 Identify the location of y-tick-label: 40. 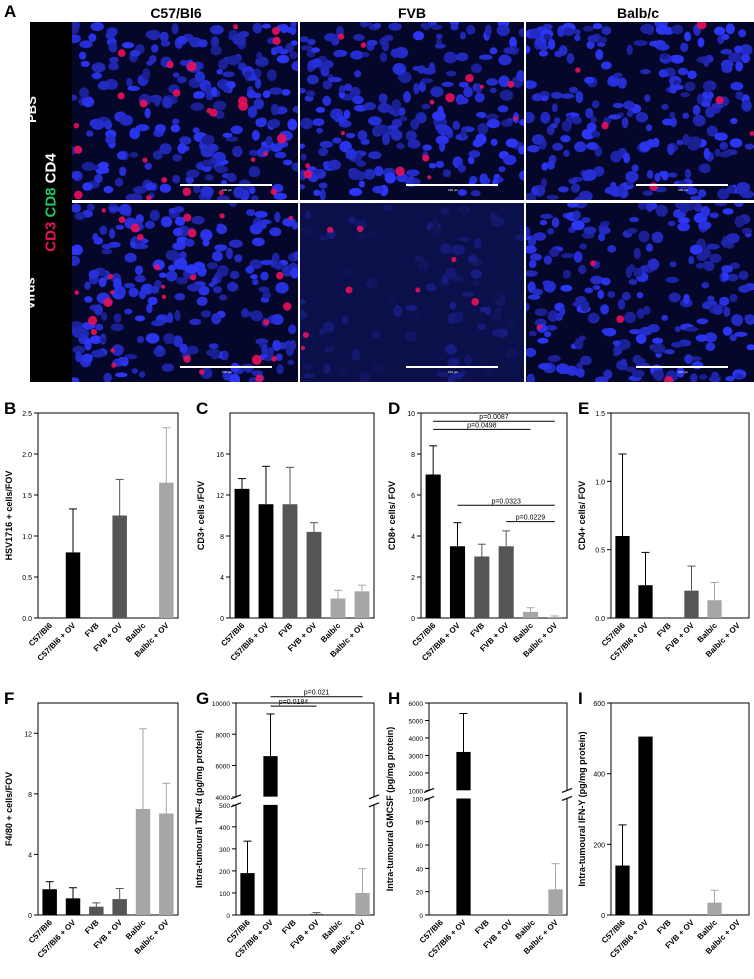
(420, 869).